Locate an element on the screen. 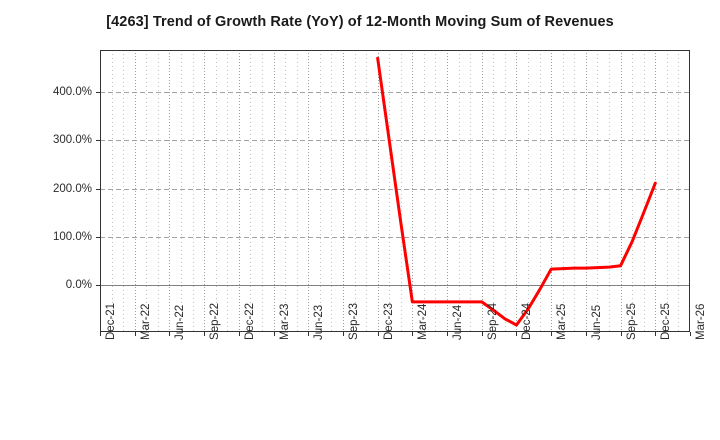  x-axis-tick-label: Mar-24 is located at coordinates (423, 321).